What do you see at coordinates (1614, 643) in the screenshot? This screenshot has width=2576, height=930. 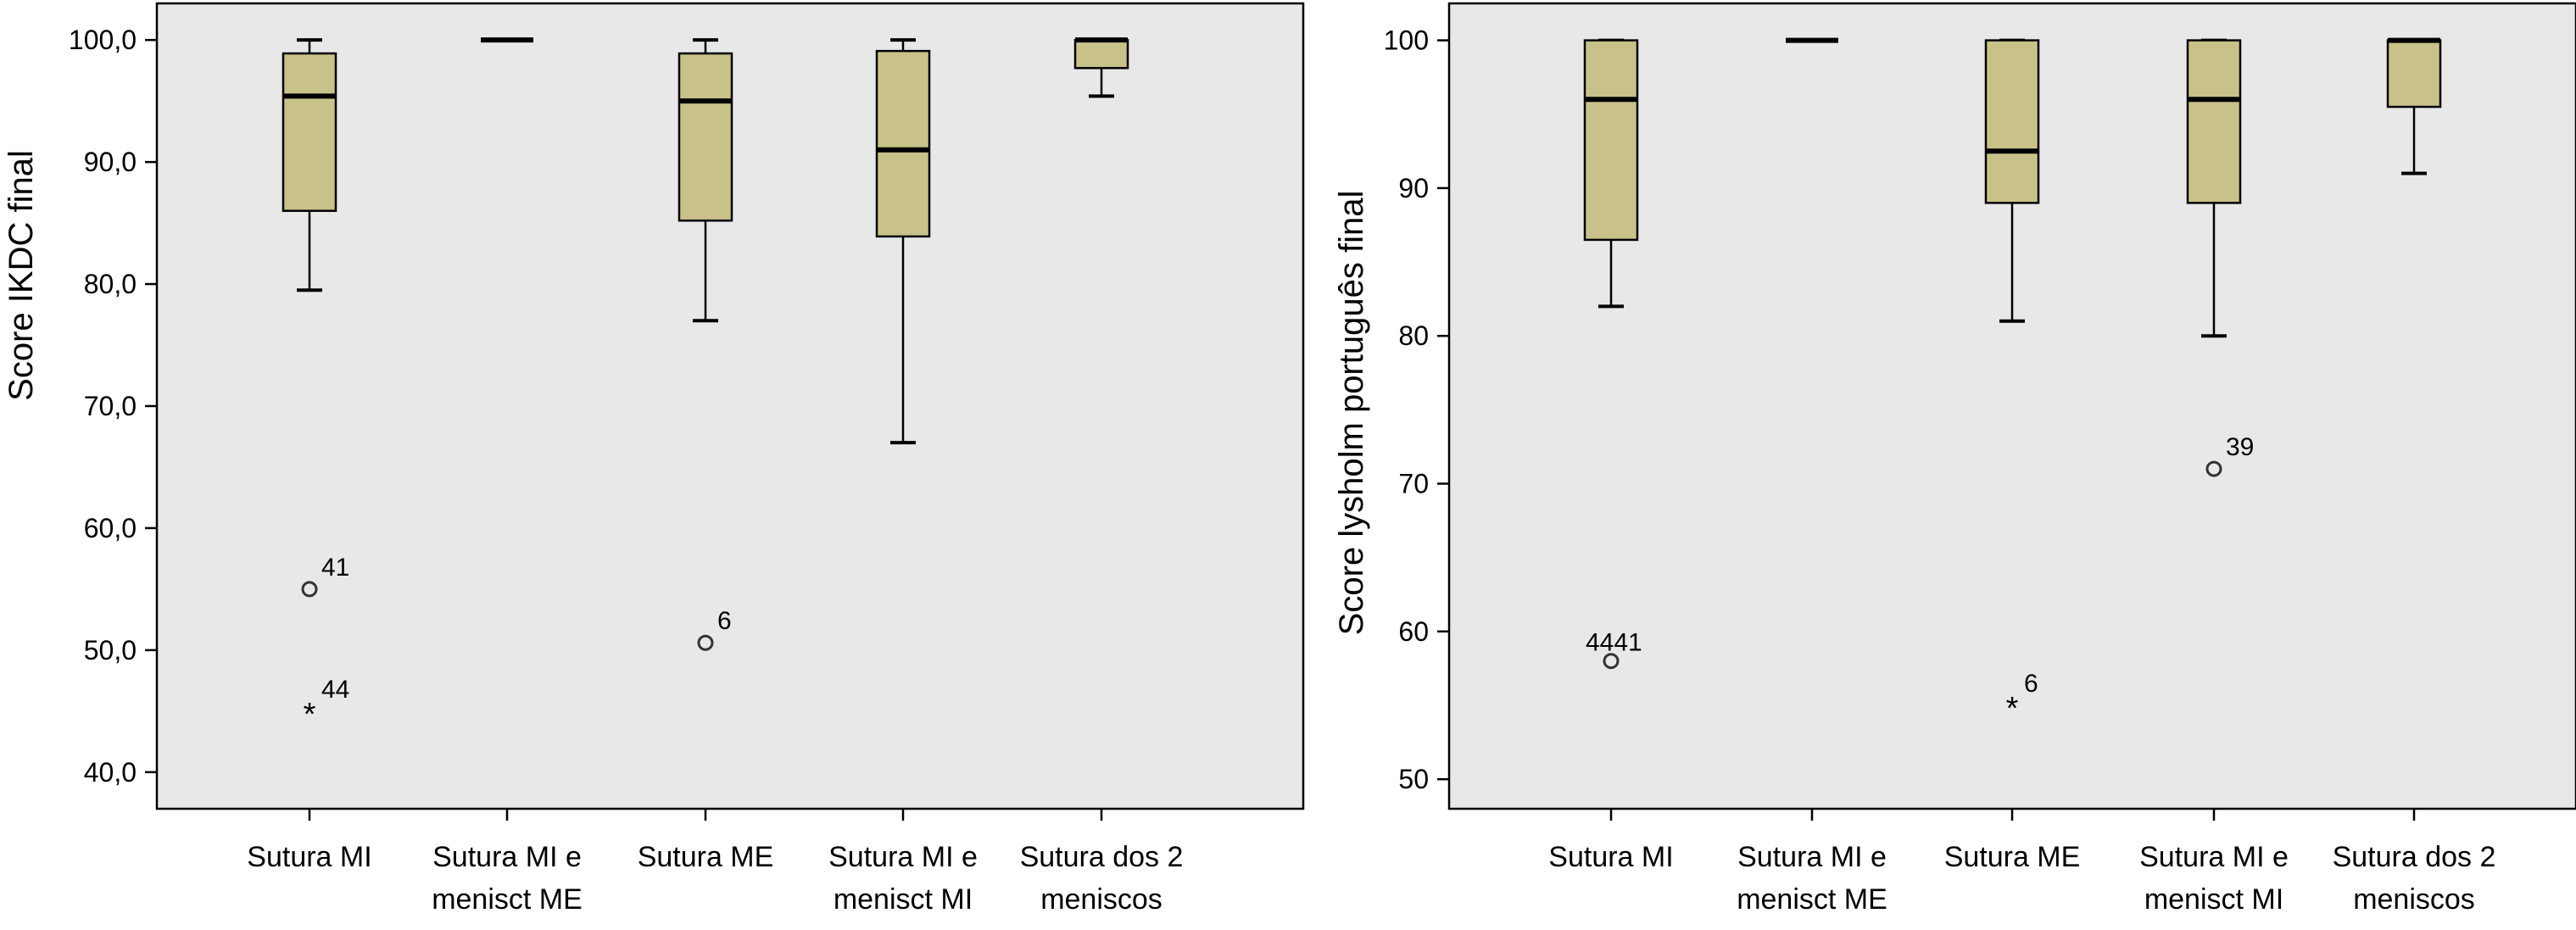 I see `outlier-label: 4441` at bounding box center [1614, 643].